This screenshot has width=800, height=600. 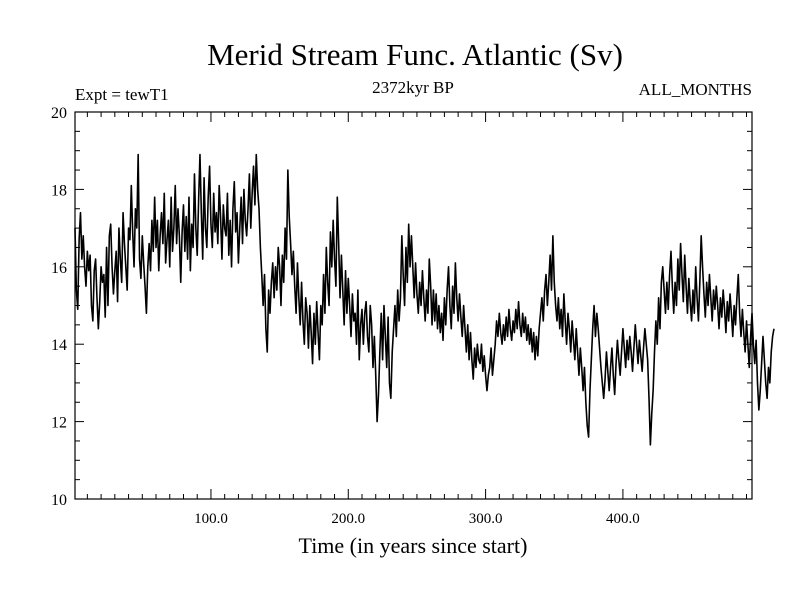 I want to click on months-label: ALL_MONTHS, so click(x=695, y=89).